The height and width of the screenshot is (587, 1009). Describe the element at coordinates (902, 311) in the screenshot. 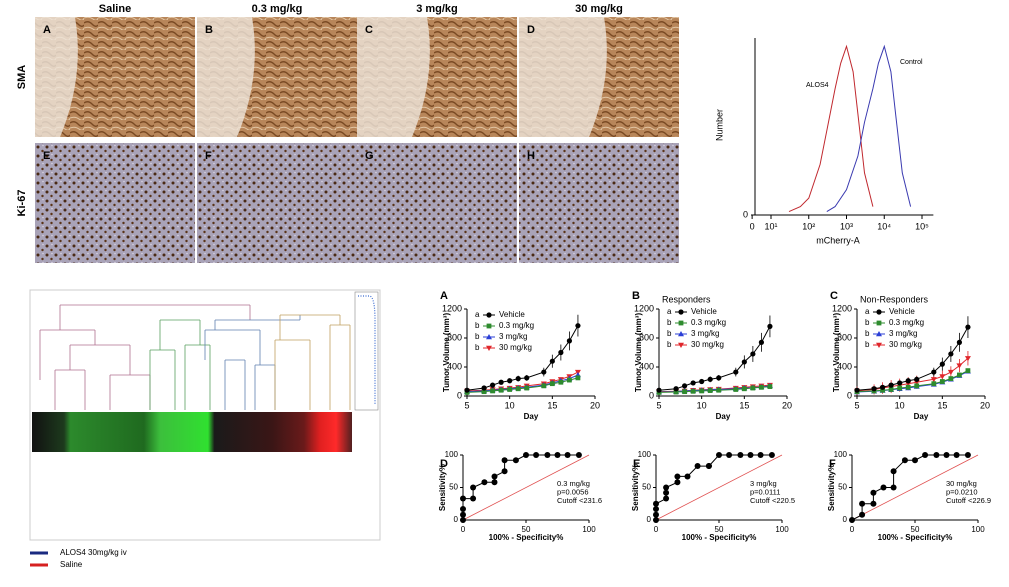

I see `legend-label: Vehicle` at that location.